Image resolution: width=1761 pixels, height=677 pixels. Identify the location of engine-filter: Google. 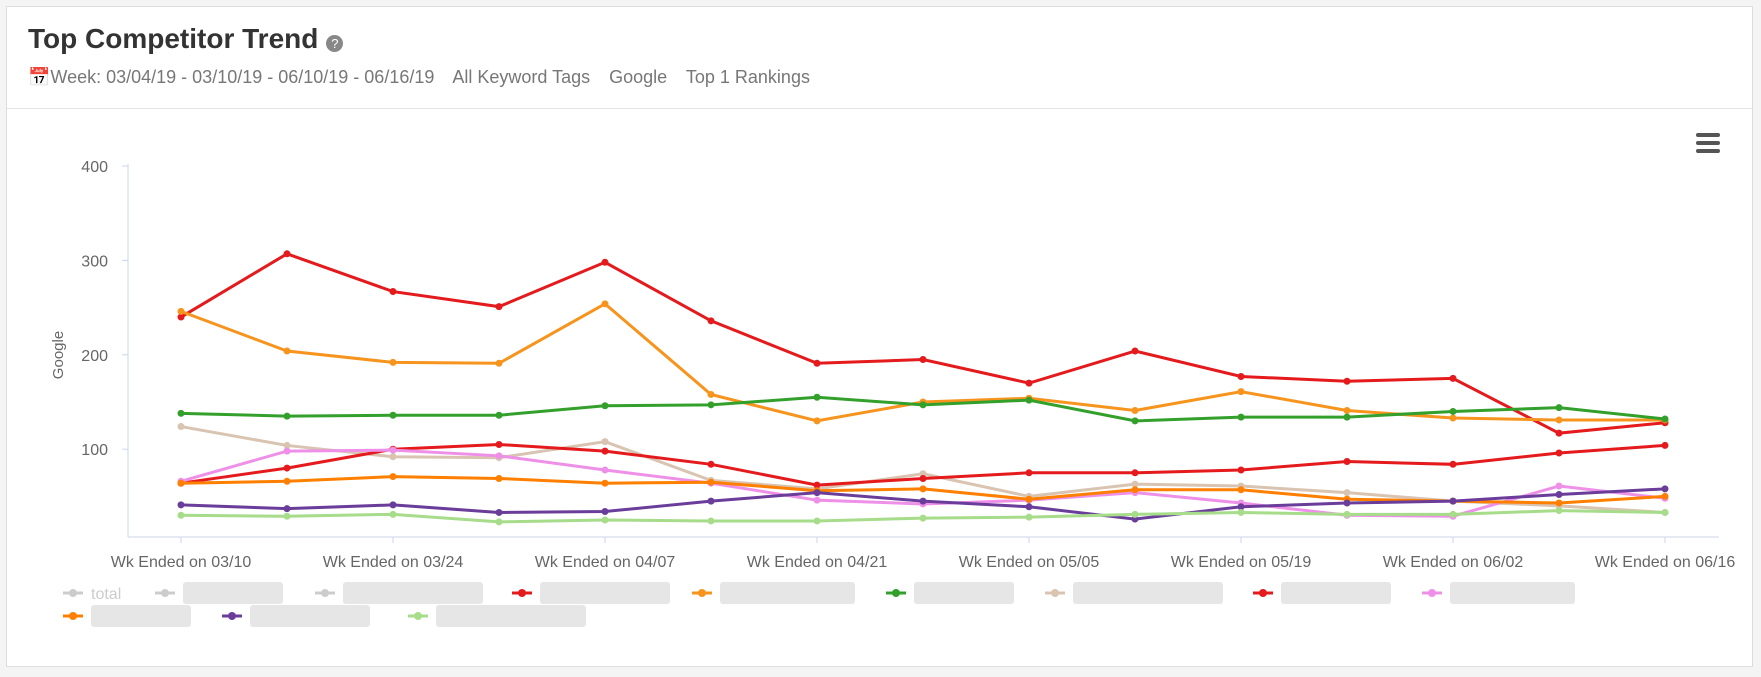
(638, 77).